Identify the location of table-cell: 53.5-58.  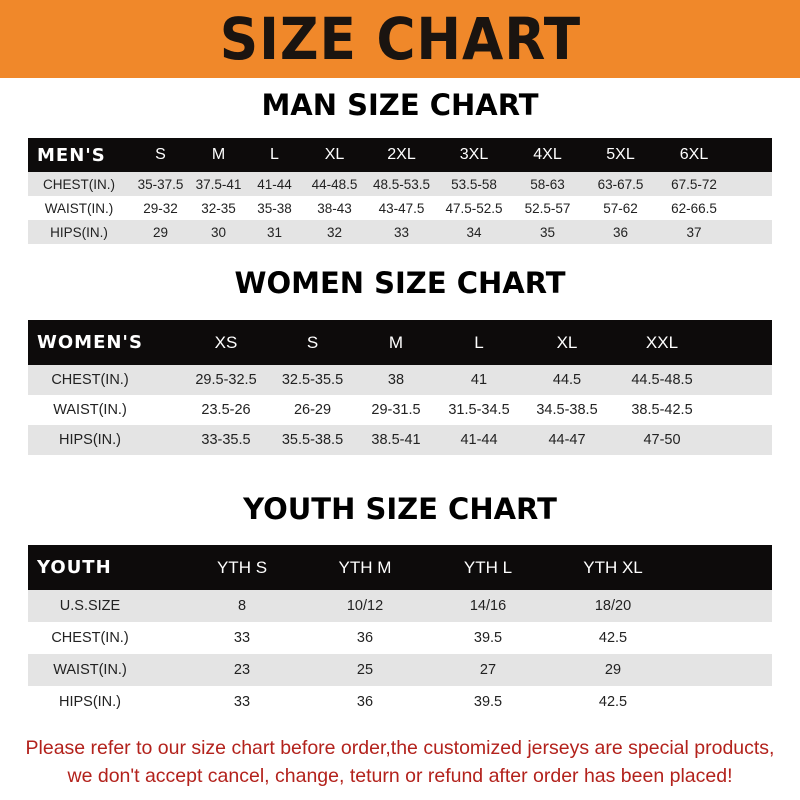
(474, 184).